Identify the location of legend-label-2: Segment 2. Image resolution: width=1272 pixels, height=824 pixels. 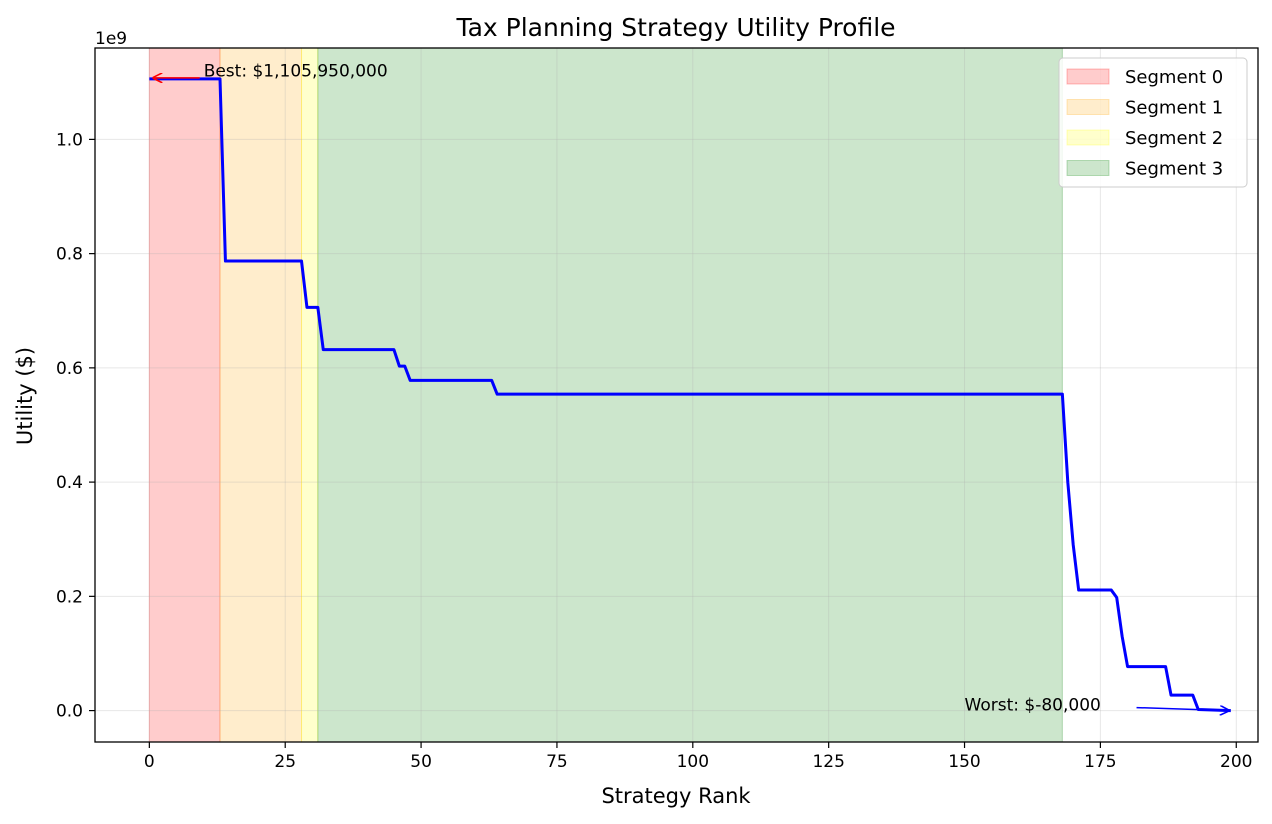
(1174, 138).